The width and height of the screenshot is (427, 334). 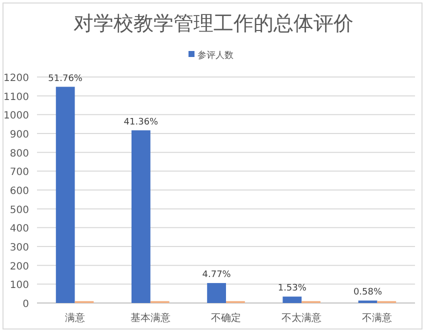 What do you see at coordinates (141, 122) in the screenshot?
I see `annotation: 41.36%` at bounding box center [141, 122].